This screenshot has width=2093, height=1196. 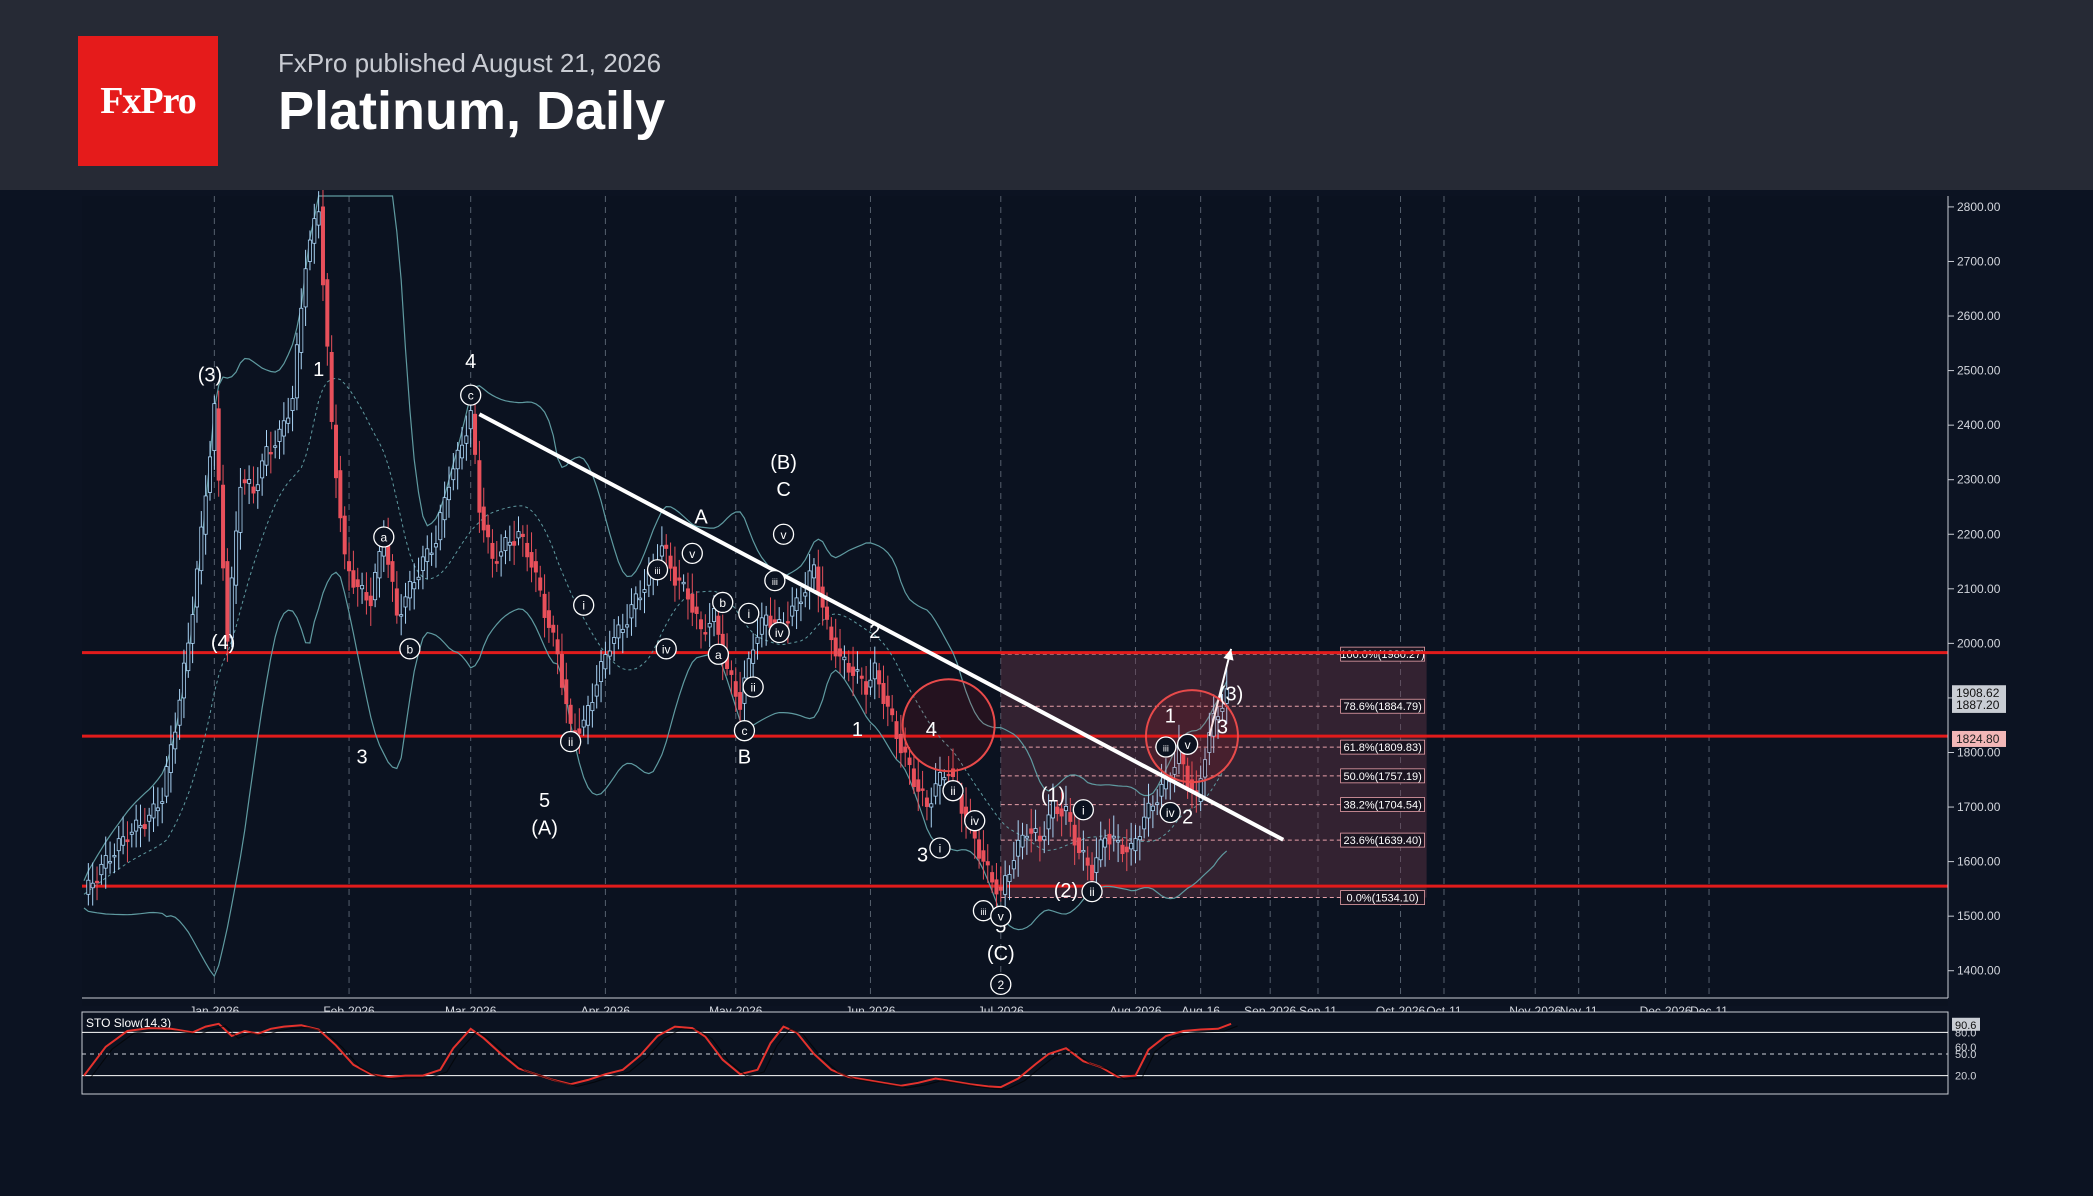 I want to click on last-price-tag-box, so click(x=1979, y=704).